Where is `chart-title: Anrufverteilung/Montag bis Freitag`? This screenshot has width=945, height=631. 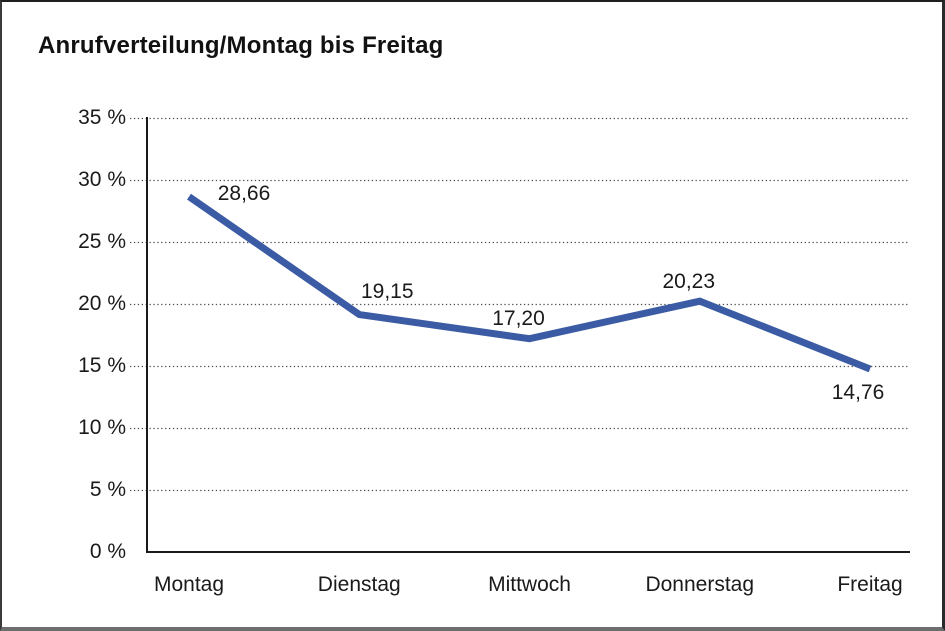 chart-title: Anrufverteilung/Montag bis Freitag is located at coordinates (241, 45).